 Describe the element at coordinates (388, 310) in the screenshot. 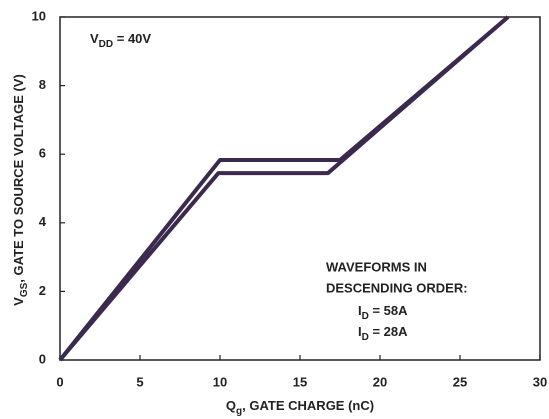

I see `legend-entry-rest: = 58A` at that location.